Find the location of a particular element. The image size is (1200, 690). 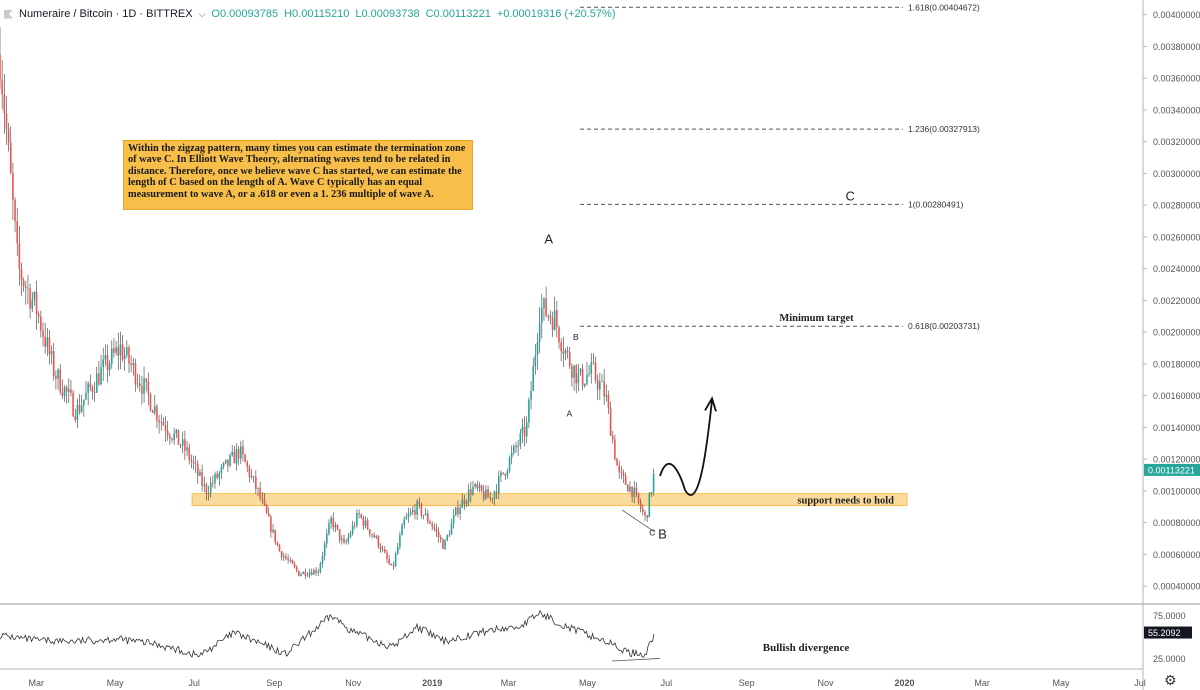

y-tick-label: 0.00240000 is located at coordinates (1176, 269).